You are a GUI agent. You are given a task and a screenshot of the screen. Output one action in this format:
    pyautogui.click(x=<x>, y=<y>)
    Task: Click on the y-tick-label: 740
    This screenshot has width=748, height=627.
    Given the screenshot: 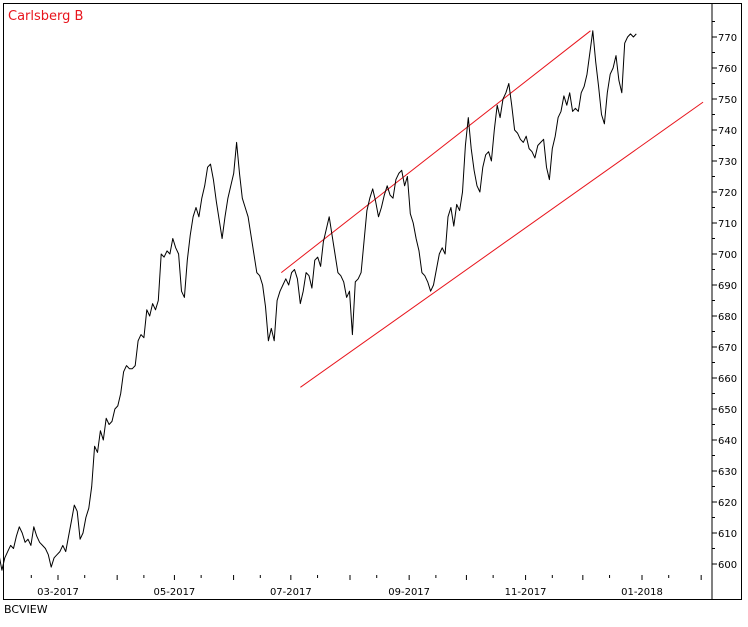 What is the action you would take?
    pyautogui.click(x=727, y=131)
    